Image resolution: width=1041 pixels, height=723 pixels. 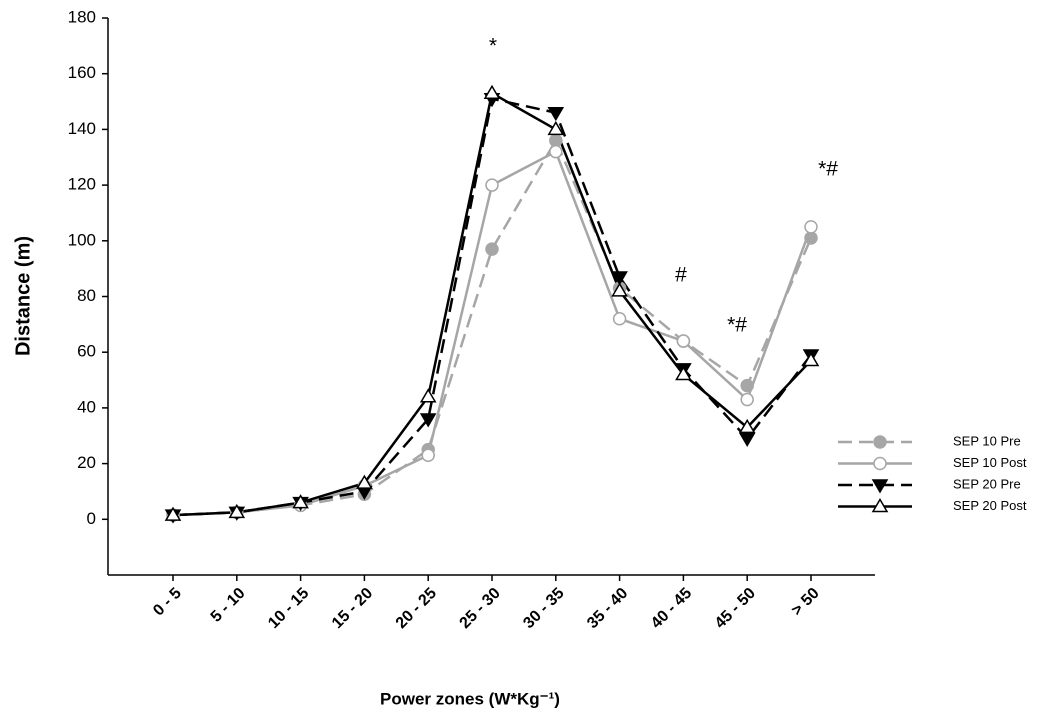 I want to click on annotation: #, so click(x=681, y=275).